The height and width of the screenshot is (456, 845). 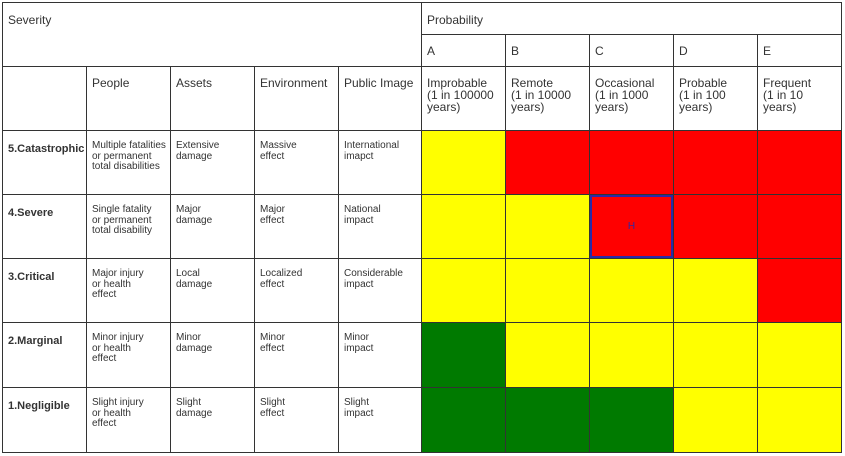 I want to click on probability-letter-cell: D, so click(x=716, y=51).